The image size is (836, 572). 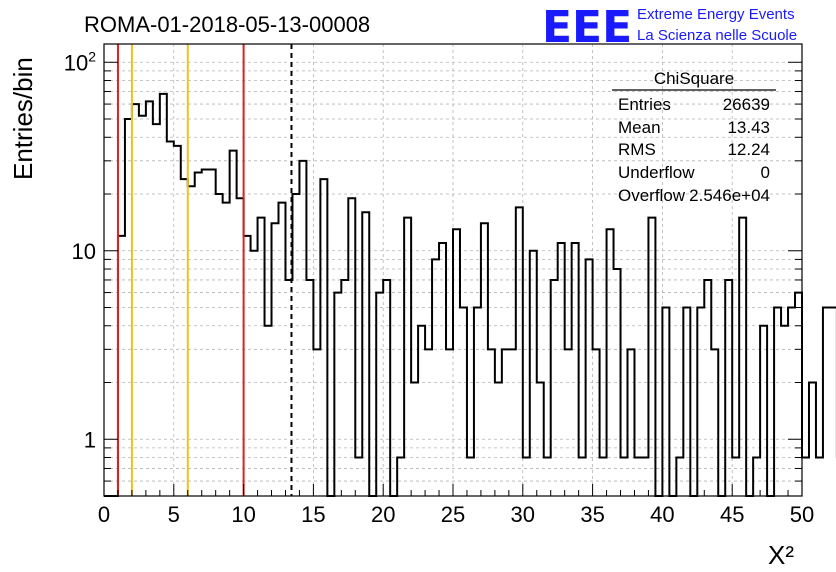 What do you see at coordinates (92, 56) in the screenshot?
I see `y-tick-exponent: 2` at bounding box center [92, 56].